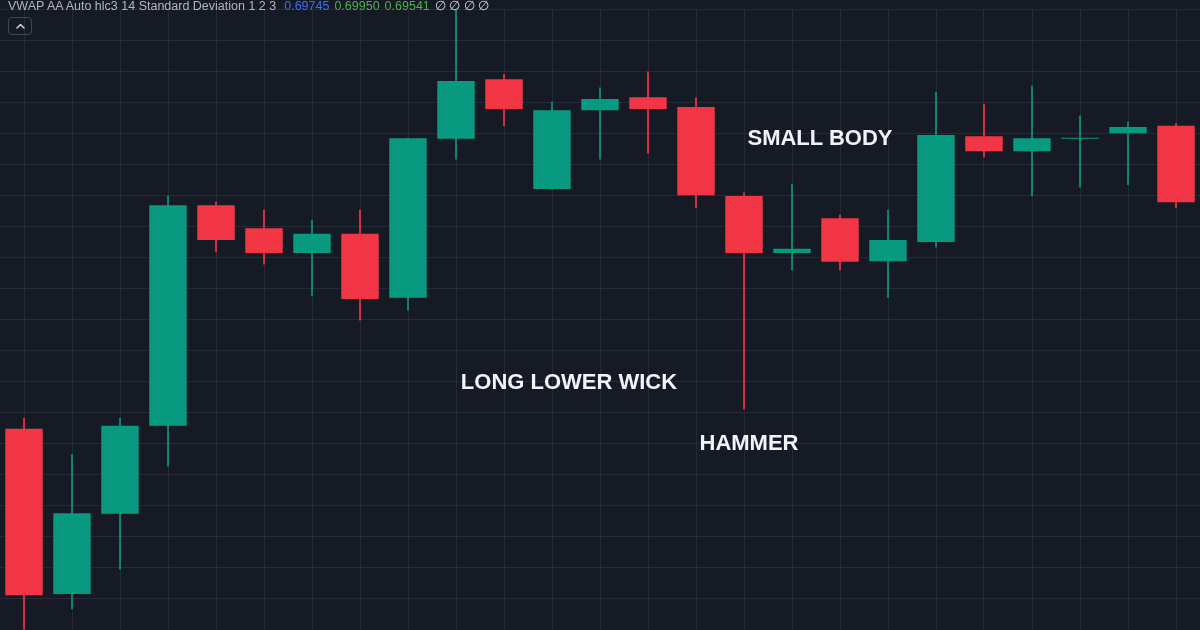 The height and width of the screenshot is (630, 1200). What do you see at coordinates (820, 137) in the screenshot?
I see `annotation: SMALL BODY` at bounding box center [820, 137].